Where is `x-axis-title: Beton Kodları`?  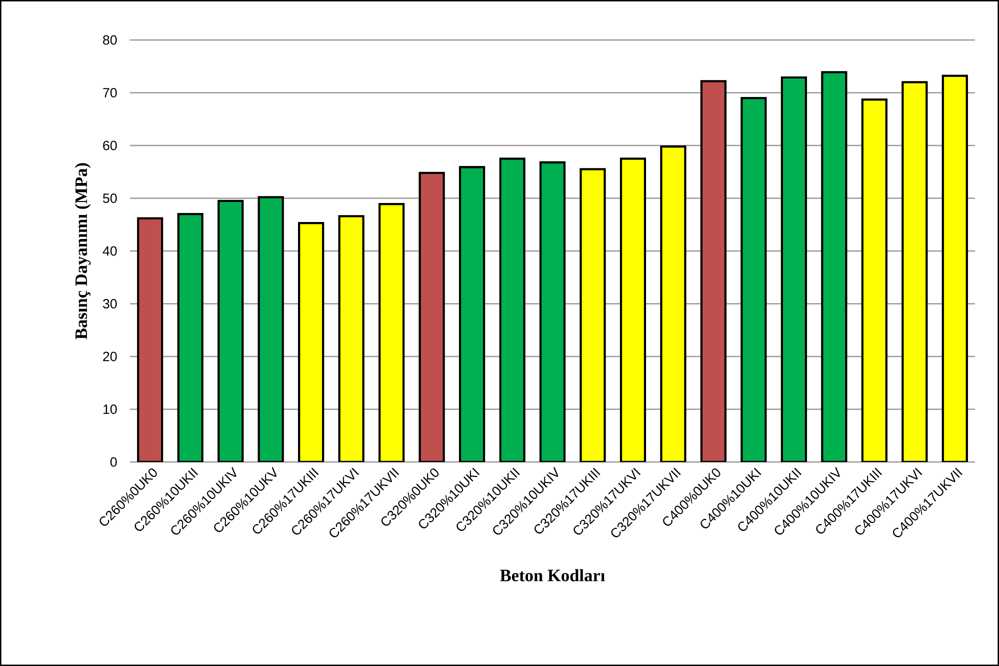 x-axis-title: Beton Kodları is located at coordinates (552, 575).